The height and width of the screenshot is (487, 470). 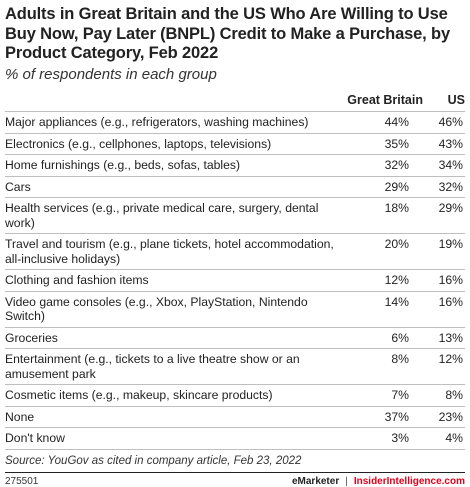 What do you see at coordinates (176, 280) in the screenshot?
I see `row-category-label: Clothing and fashion items` at bounding box center [176, 280].